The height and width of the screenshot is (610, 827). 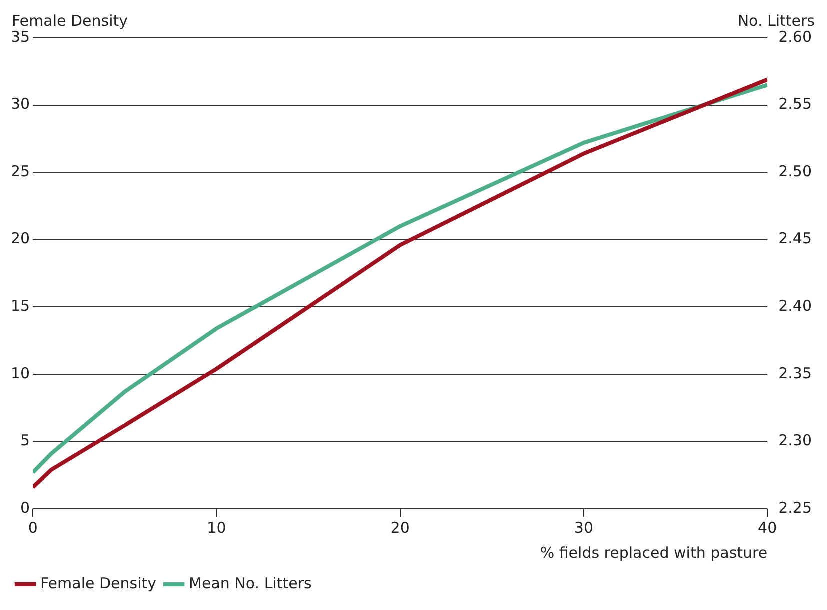 What do you see at coordinates (795, 306) in the screenshot?
I see `y2-tick-label: 2.40` at bounding box center [795, 306].